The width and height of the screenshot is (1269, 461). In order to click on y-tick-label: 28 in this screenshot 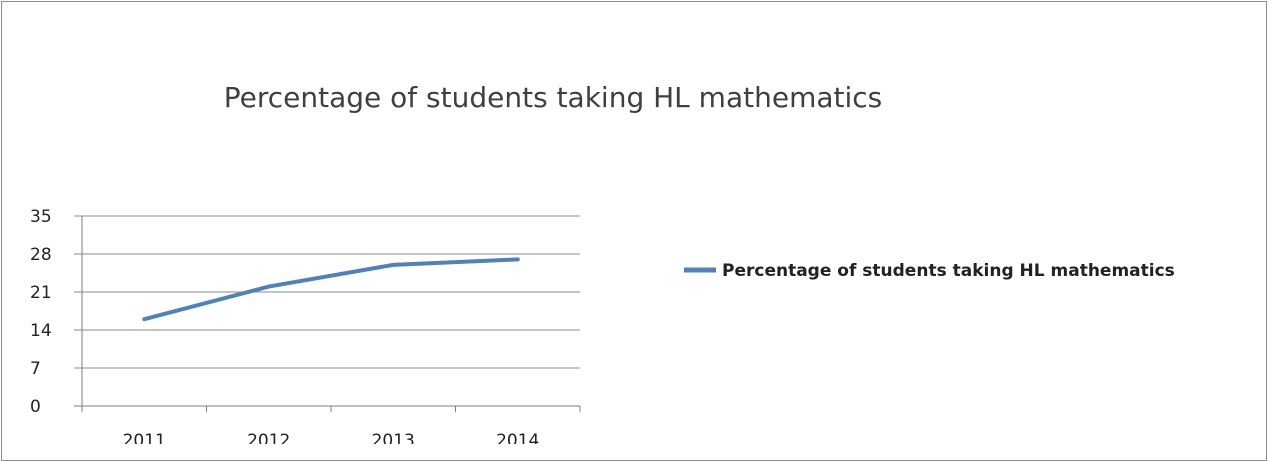, I will do `click(41, 255)`.